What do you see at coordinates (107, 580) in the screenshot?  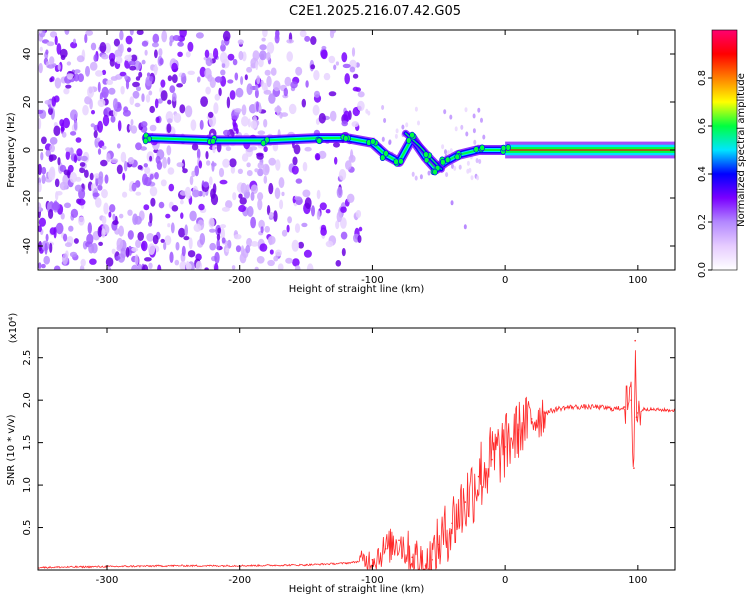 I see `x-tick-label: -300` at bounding box center [107, 580].